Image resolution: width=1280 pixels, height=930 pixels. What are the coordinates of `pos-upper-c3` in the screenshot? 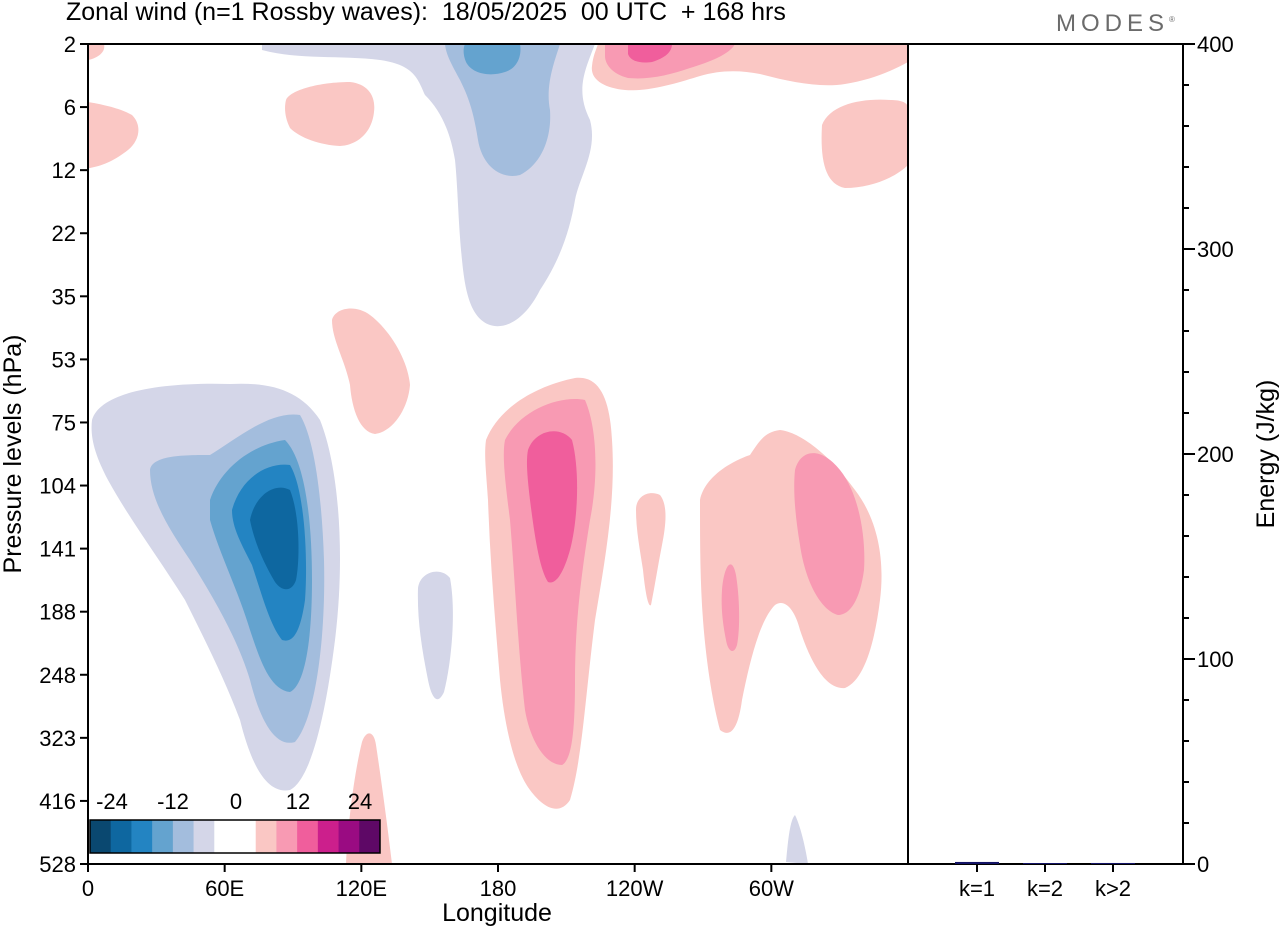 It's located at (650, 53).